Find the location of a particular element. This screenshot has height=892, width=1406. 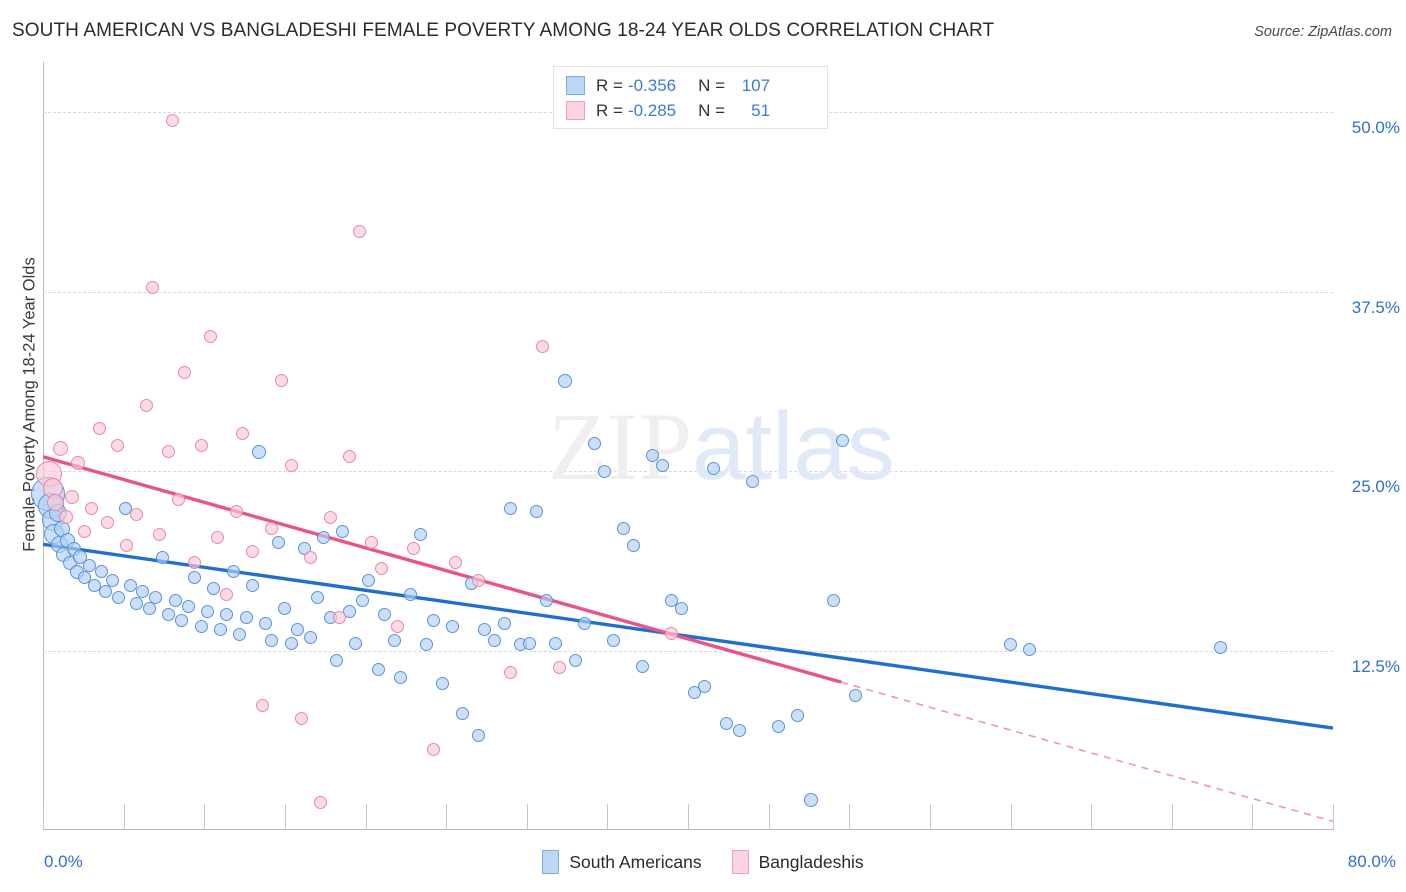

r-value-2: -0.285 is located at coordinates (652, 110).